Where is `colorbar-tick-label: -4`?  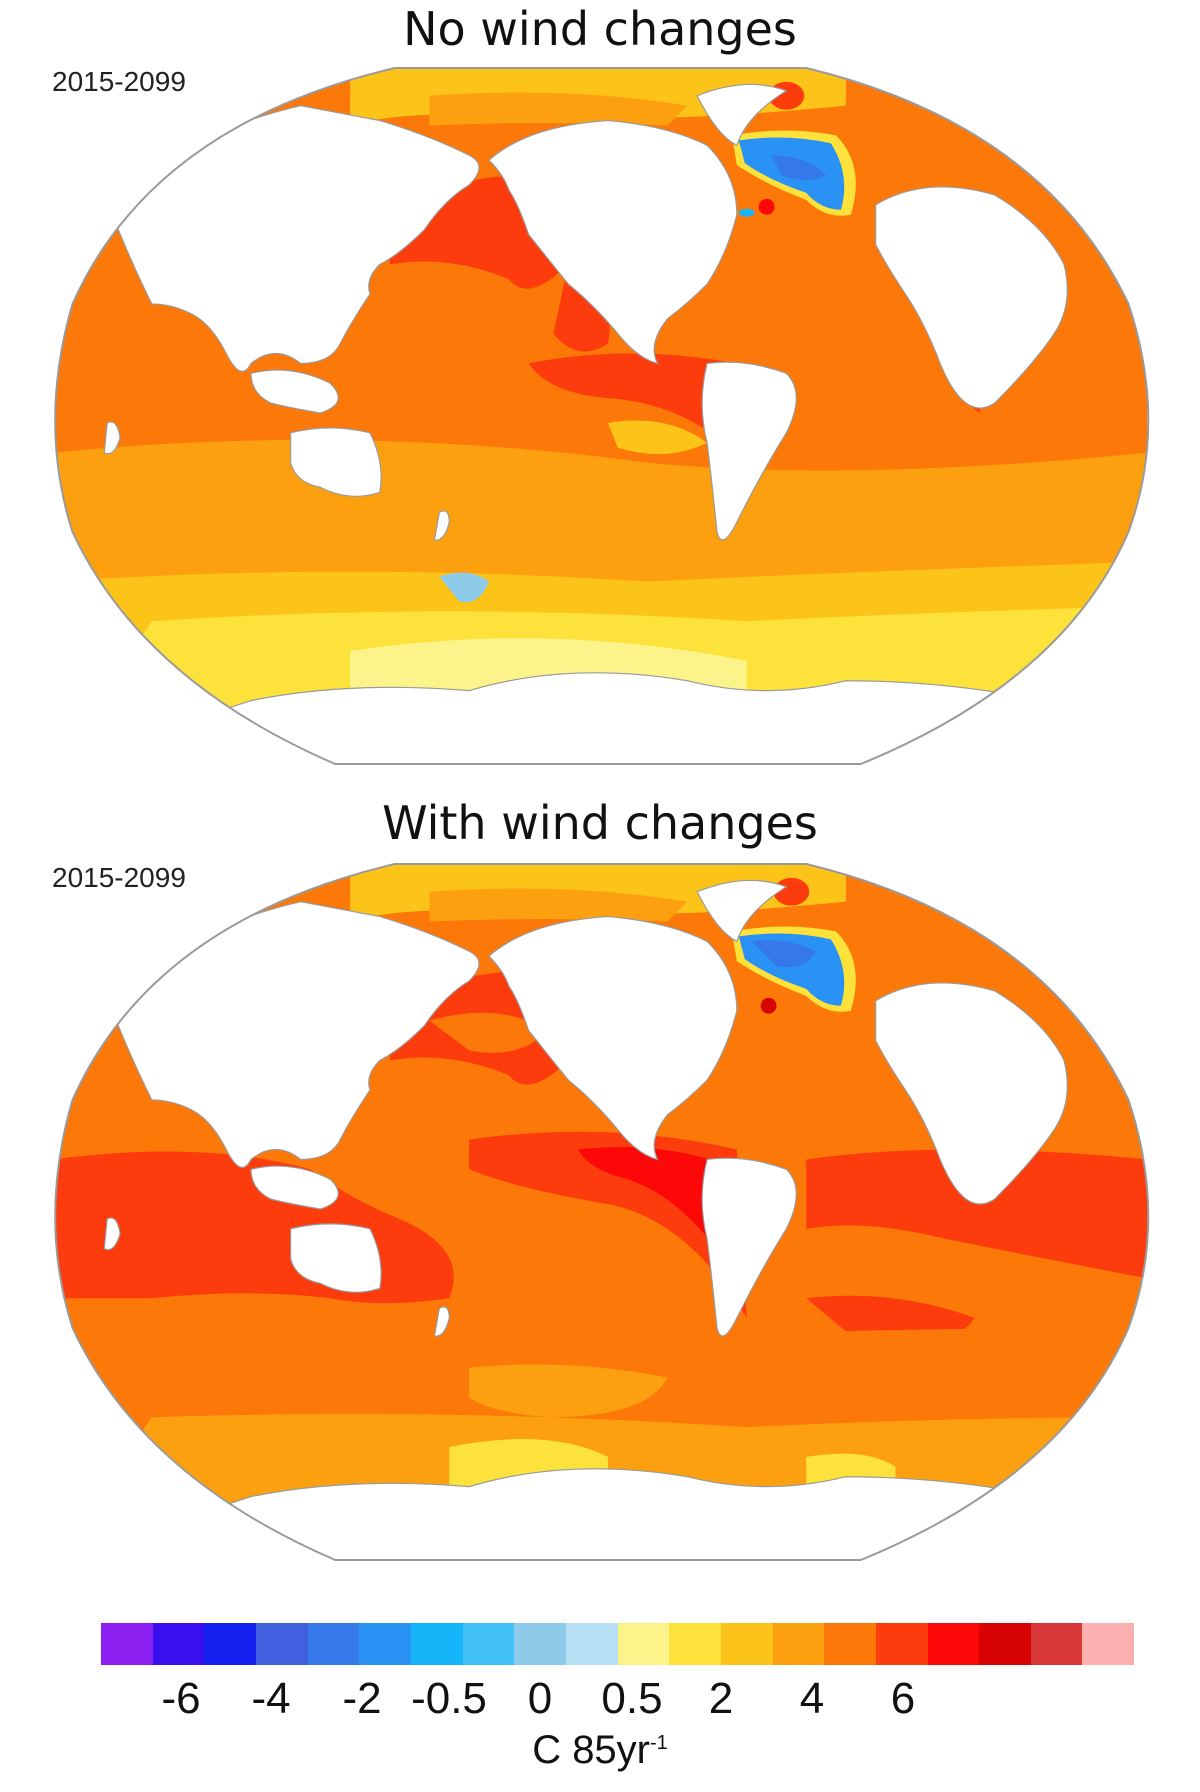 colorbar-tick-label: -4 is located at coordinates (271, 1698).